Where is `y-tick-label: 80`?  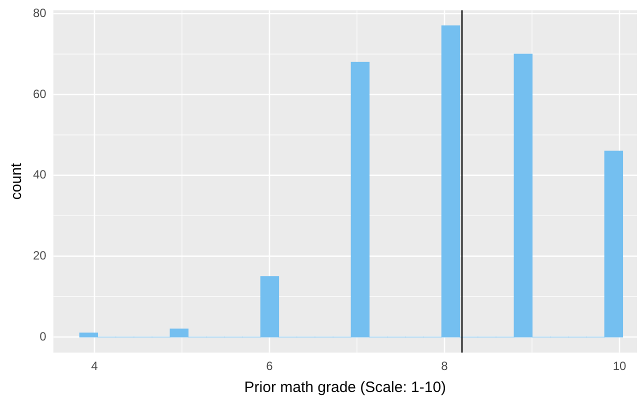
y-tick-label: 80 is located at coordinates (39, 13).